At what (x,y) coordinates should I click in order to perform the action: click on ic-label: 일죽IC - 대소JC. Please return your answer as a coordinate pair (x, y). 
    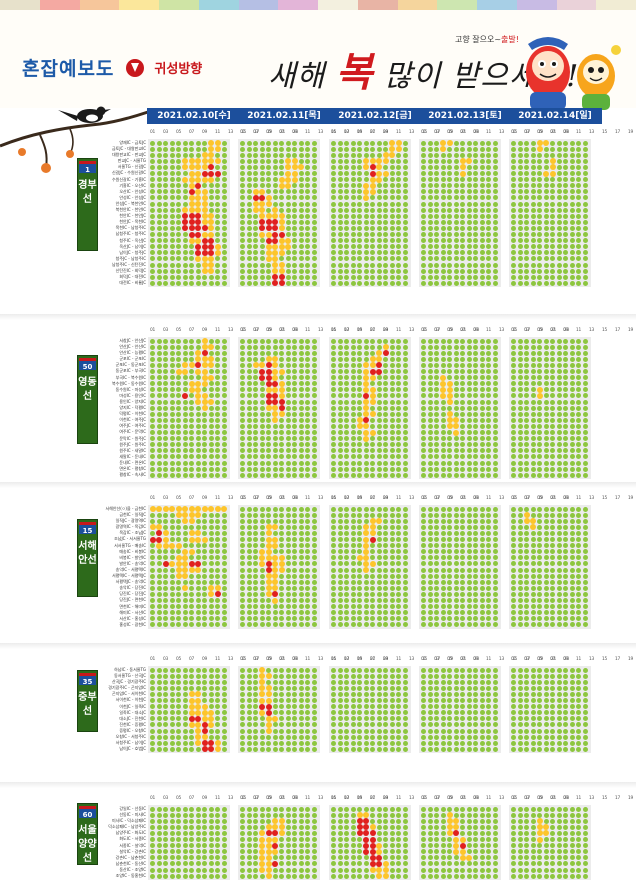
    Looking at the image, I should click on (132, 712).